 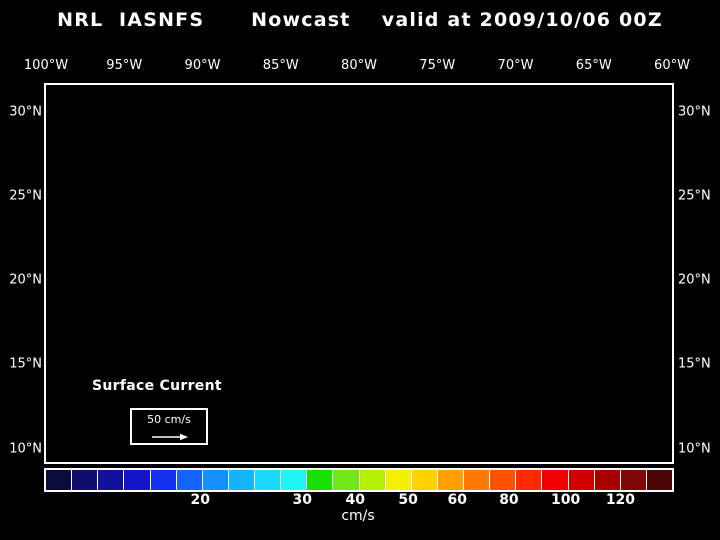 I want to click on longitude-tick-label: 80°W, so click(x=359, y=65).